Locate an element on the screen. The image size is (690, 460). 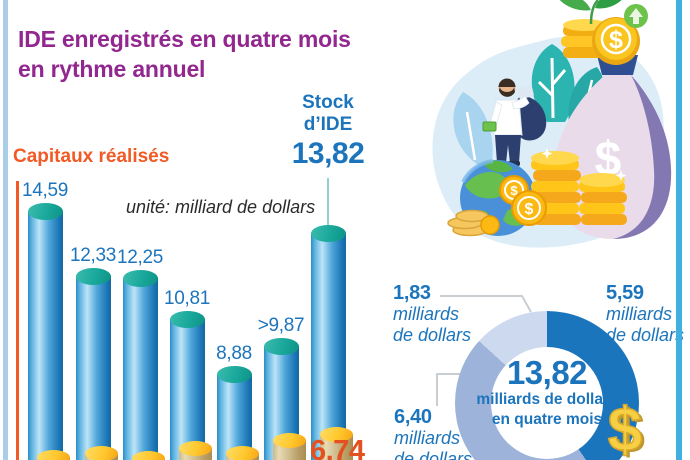
dollar-coin-icon: $ $ is located at coordinates (523, 200).